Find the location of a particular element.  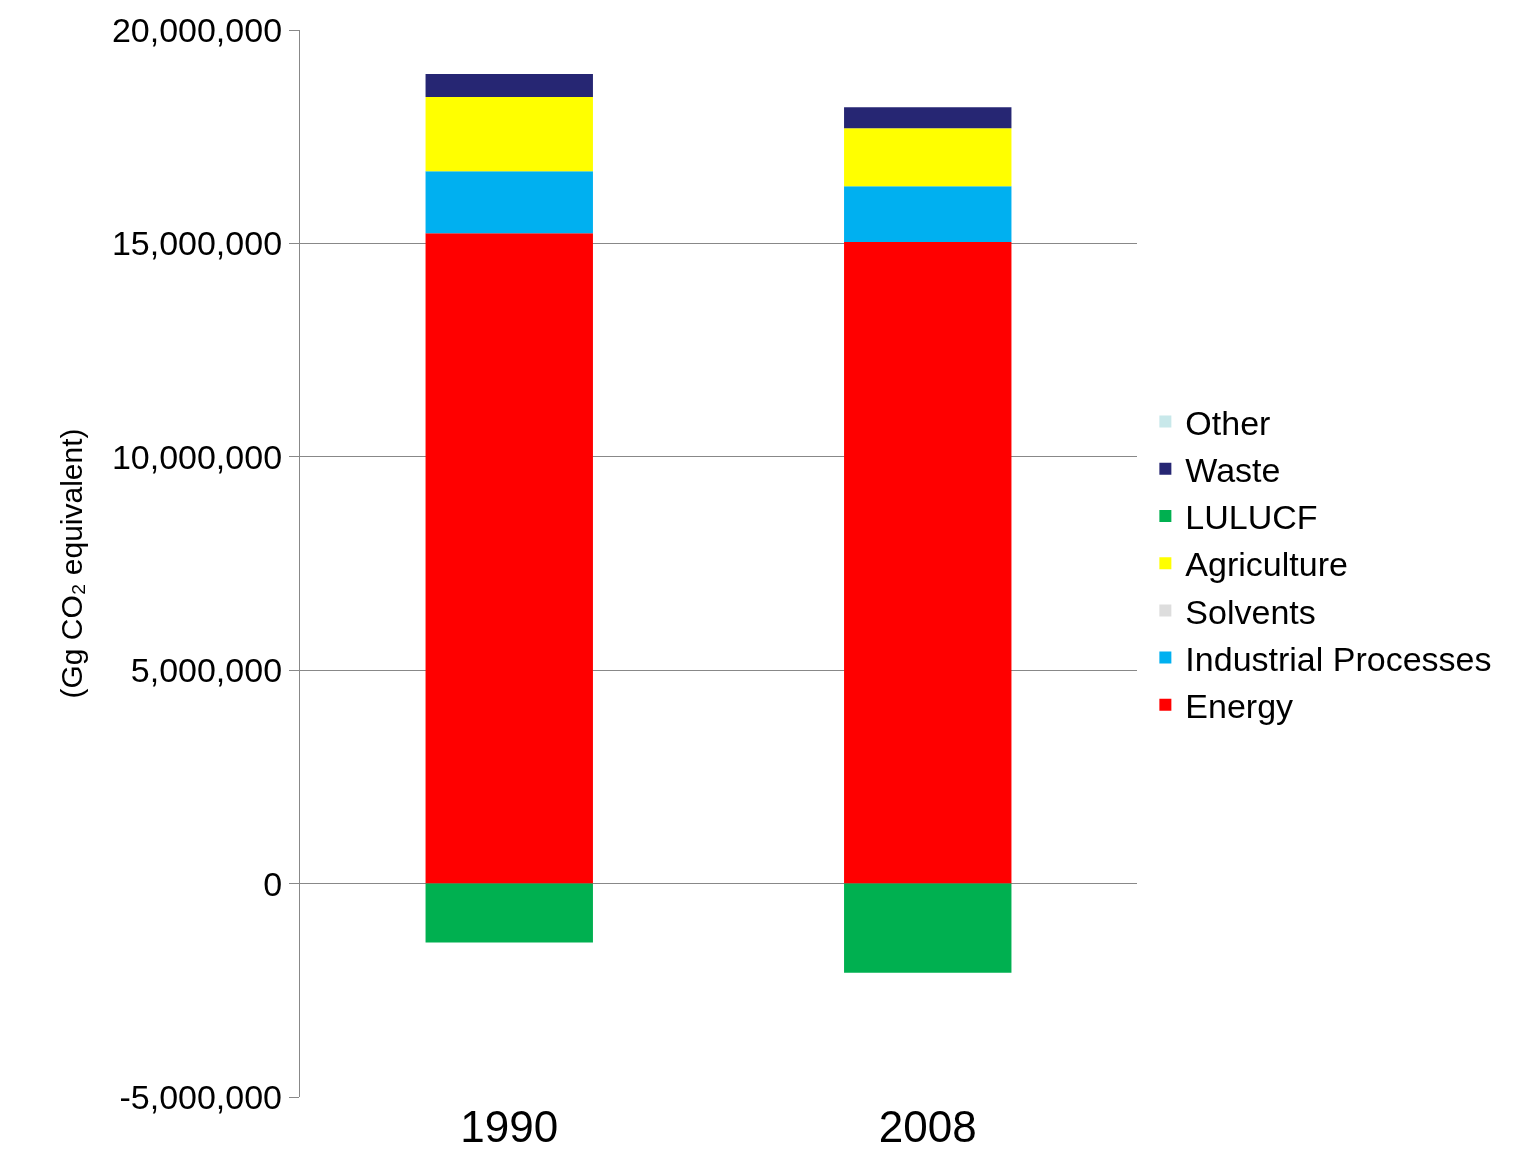

y-tick-label: 10,000,000 is located at coordinates (197, 456).